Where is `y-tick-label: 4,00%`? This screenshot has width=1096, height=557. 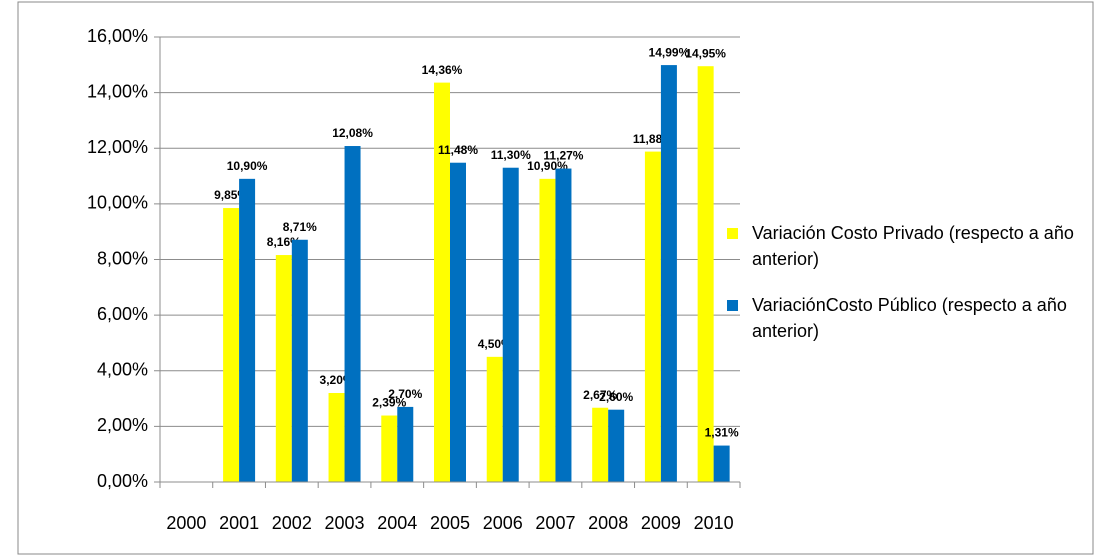
y-tick-label: 4,00% is located at coordinates (122, 370).